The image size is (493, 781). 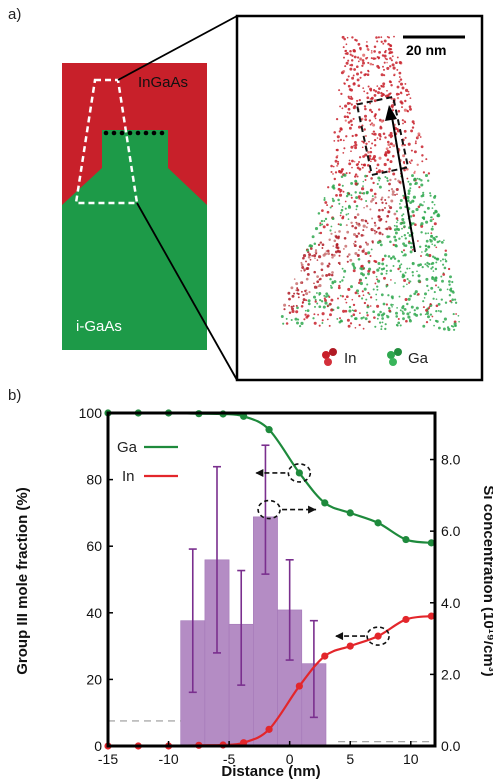 I want to click on x-tick-label: -5, so click(x=229, y=759).